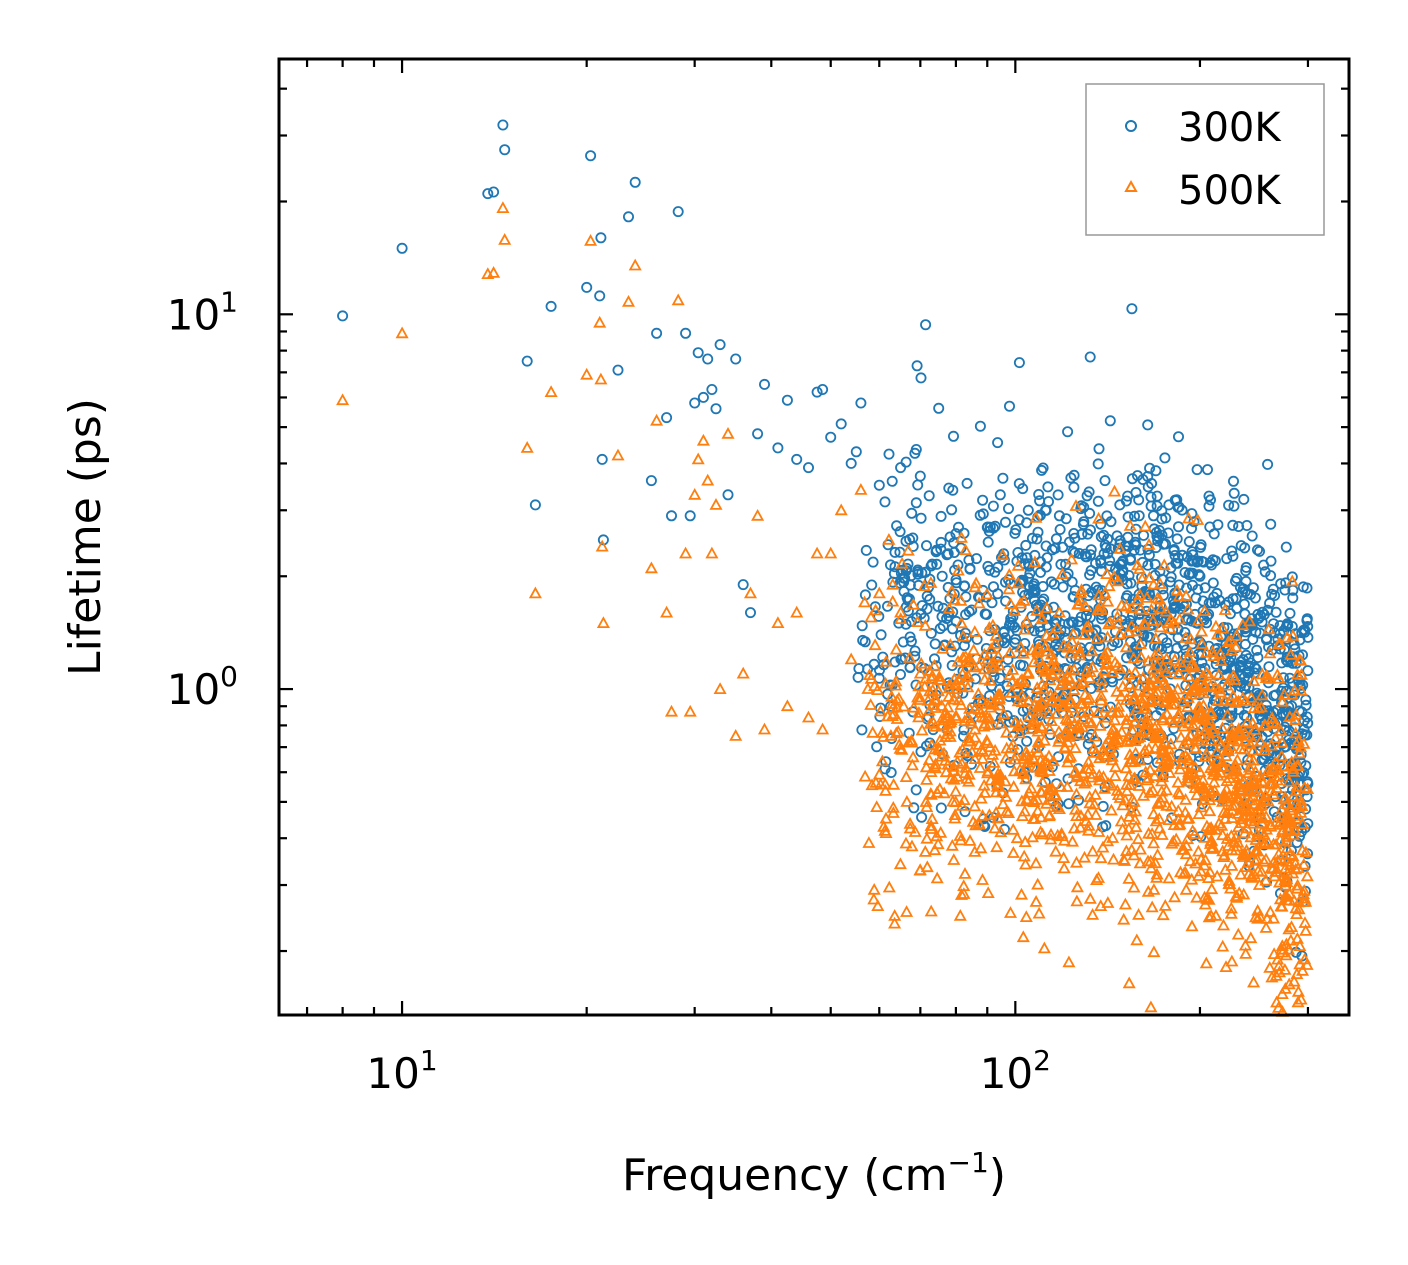 The image size is (1408, 1265). What do you see at coordinates (85, 537) in the screenshot?
I see `y-axis-label: Lifetime (ps)` at bounding box center [85, 537].